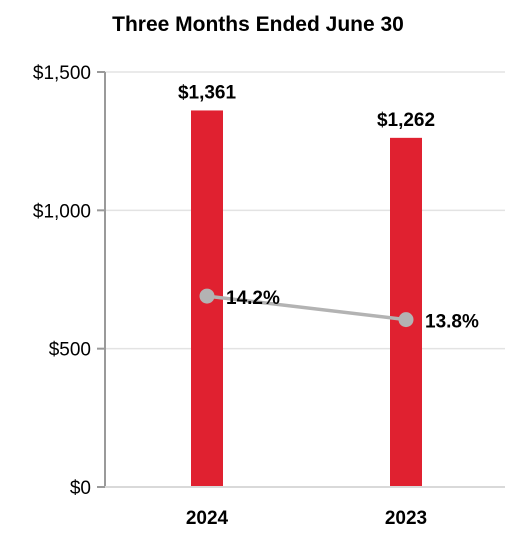 The width and height of the screenshot is (520, 540). Describe the element at coordinates (258, 24) in the screenshot. I see `chart-title: Three Months Ended June 30` at that location.